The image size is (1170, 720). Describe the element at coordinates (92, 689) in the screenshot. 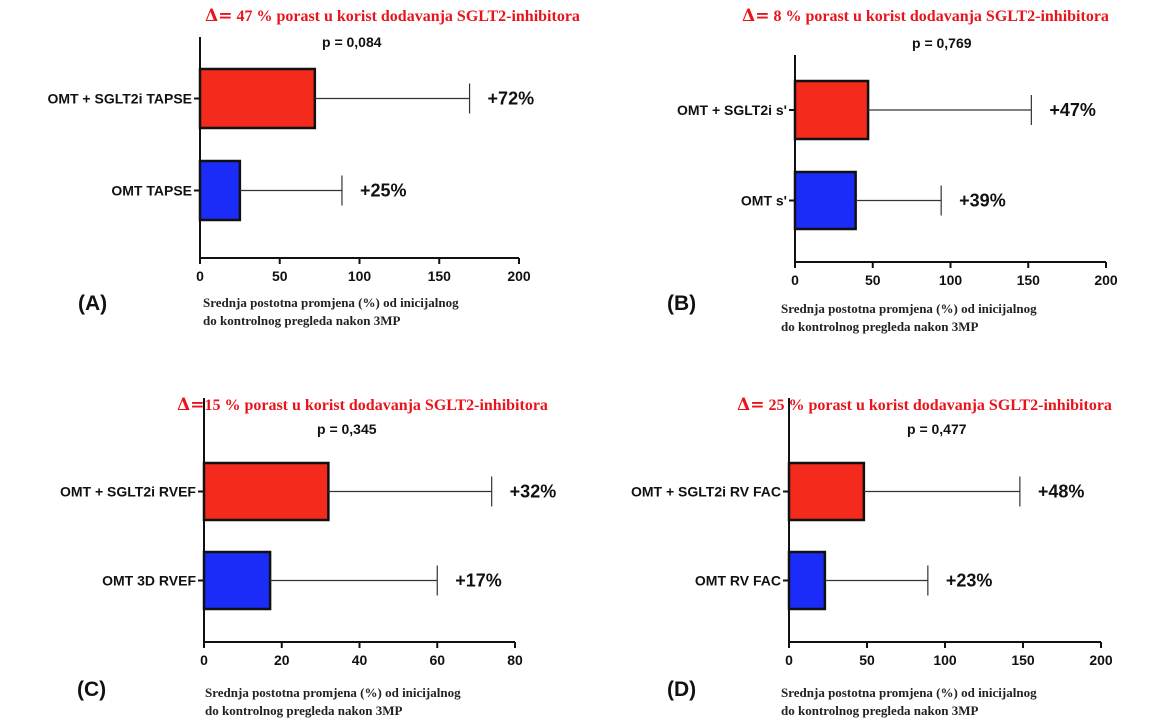

I see `panel-label: (C)` at that location.